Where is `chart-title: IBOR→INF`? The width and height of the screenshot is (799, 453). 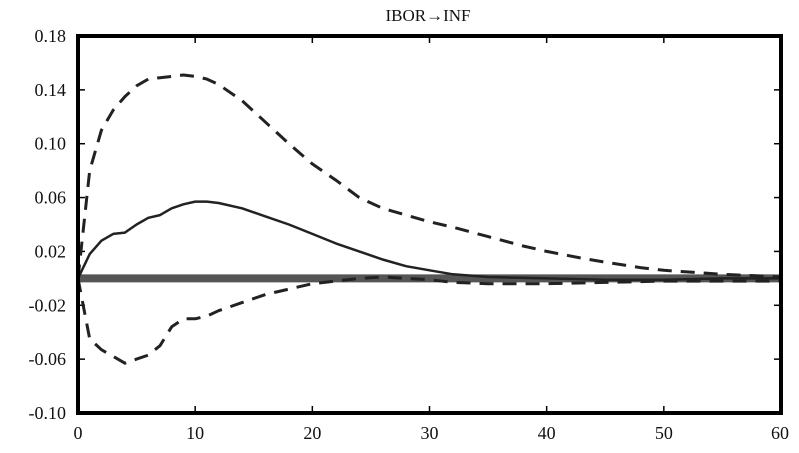
chart-title: IBOR→INF is located at coordinates (427, 15).